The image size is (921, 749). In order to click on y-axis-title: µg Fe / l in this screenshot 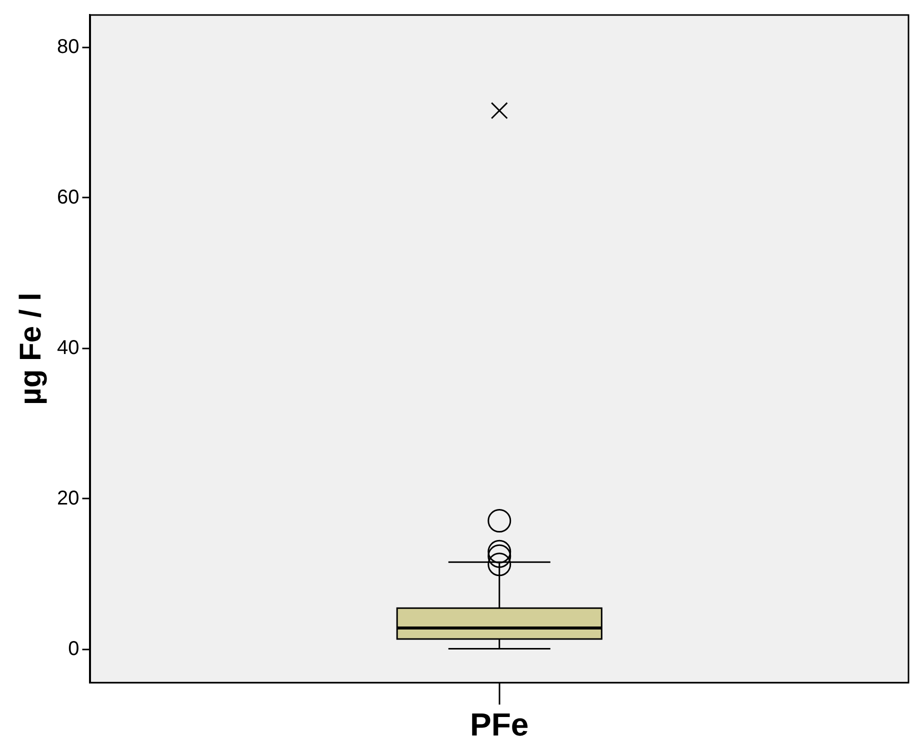, I will do `click(31, 348)`.